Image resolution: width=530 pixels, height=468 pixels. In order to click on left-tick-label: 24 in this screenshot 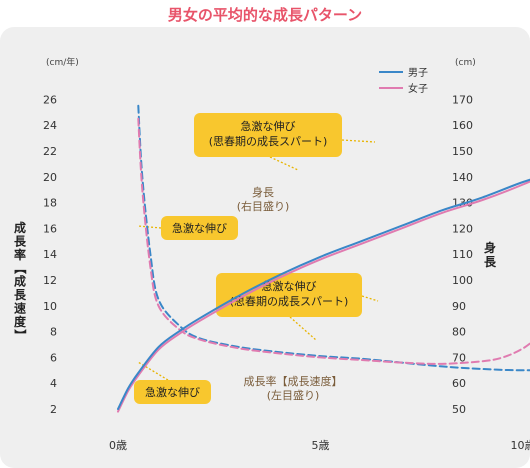, I will do `click(50, 125)`.